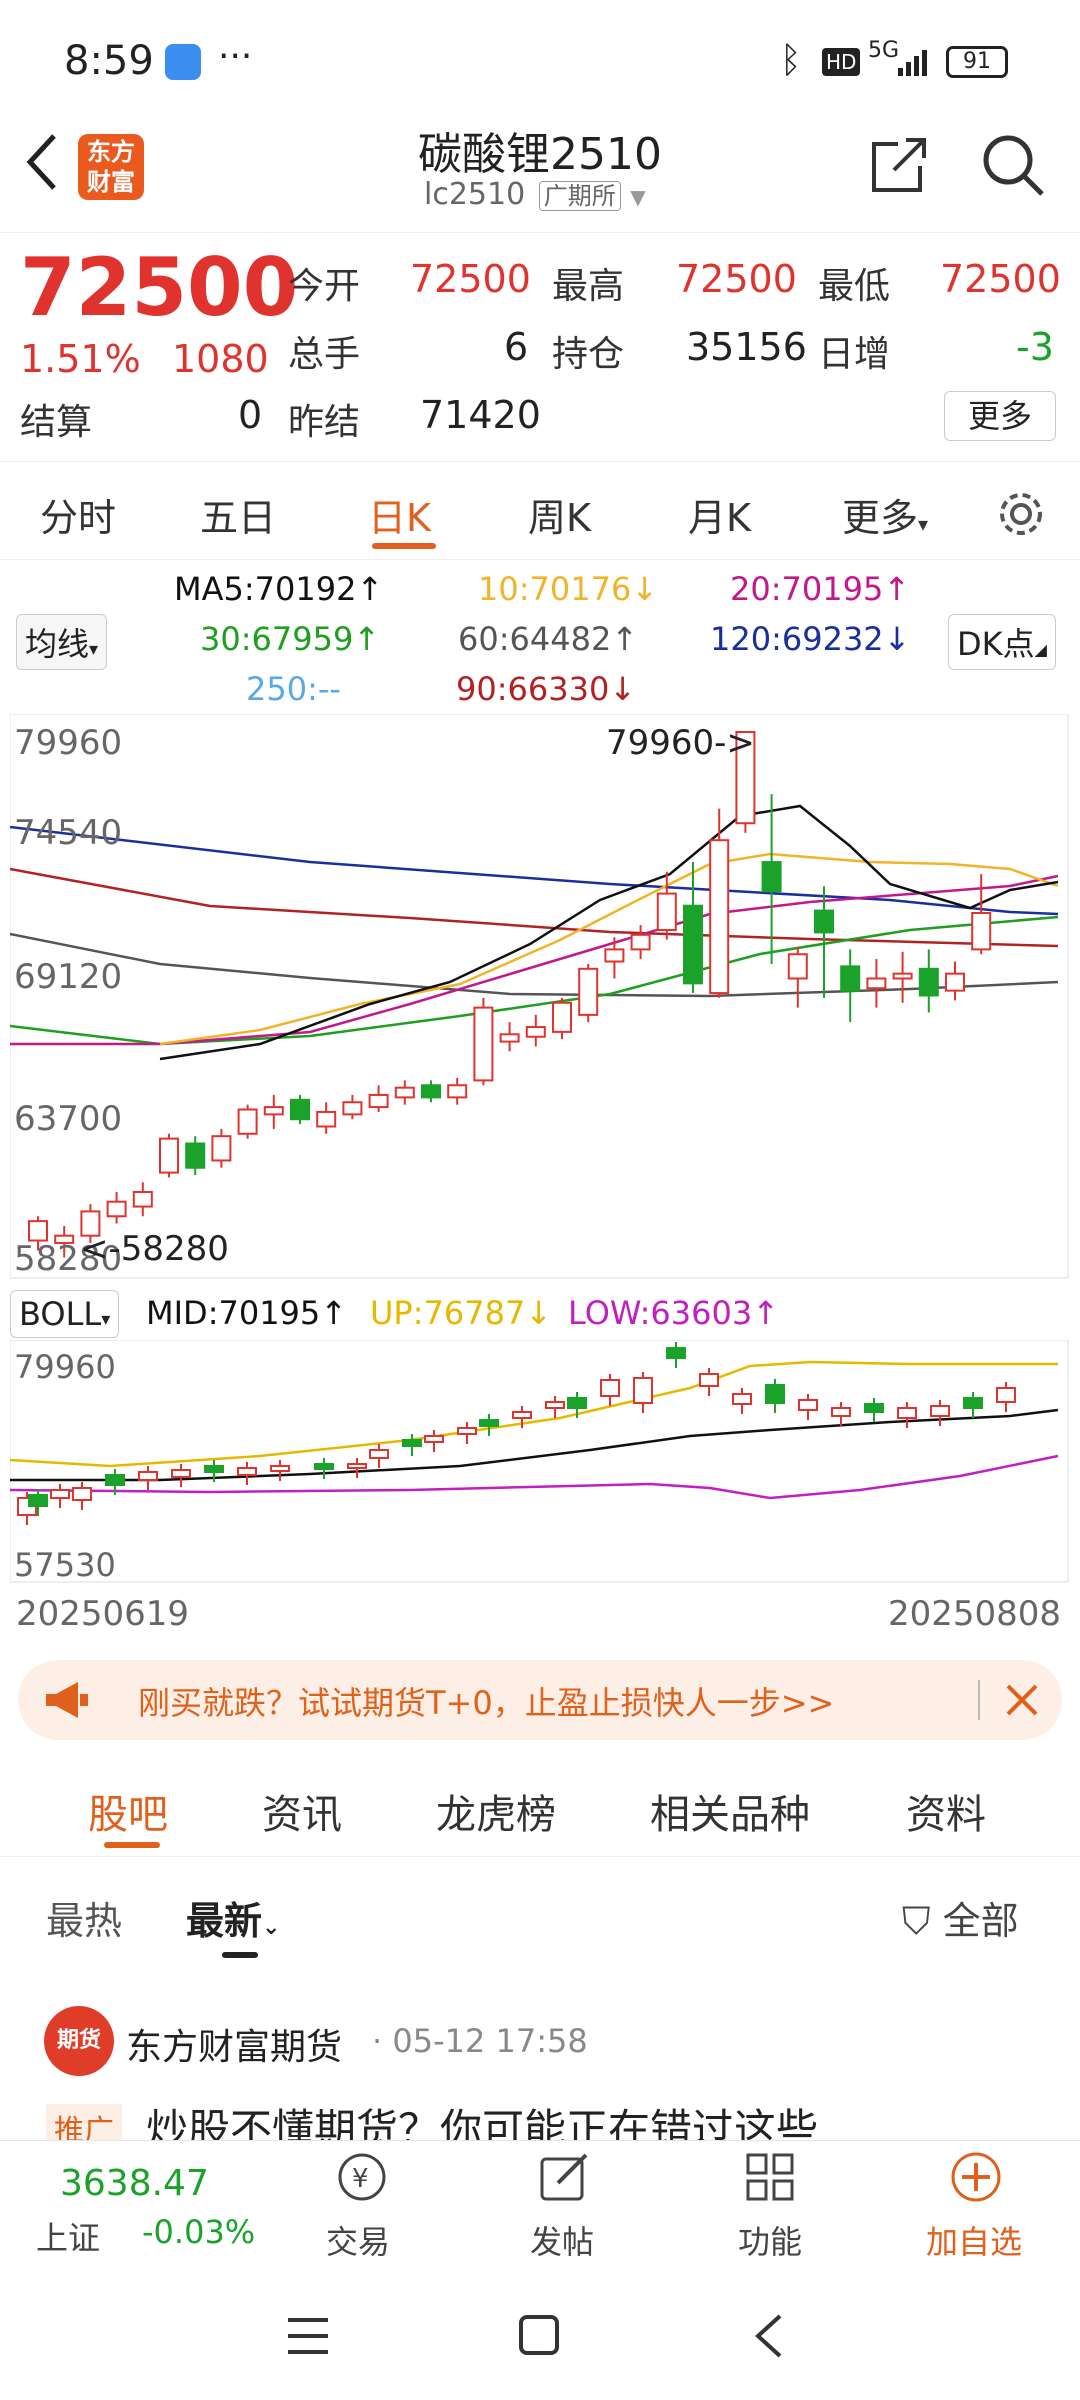  I want to click on corner-arrow-icon: ◢, so click(1040, 649).